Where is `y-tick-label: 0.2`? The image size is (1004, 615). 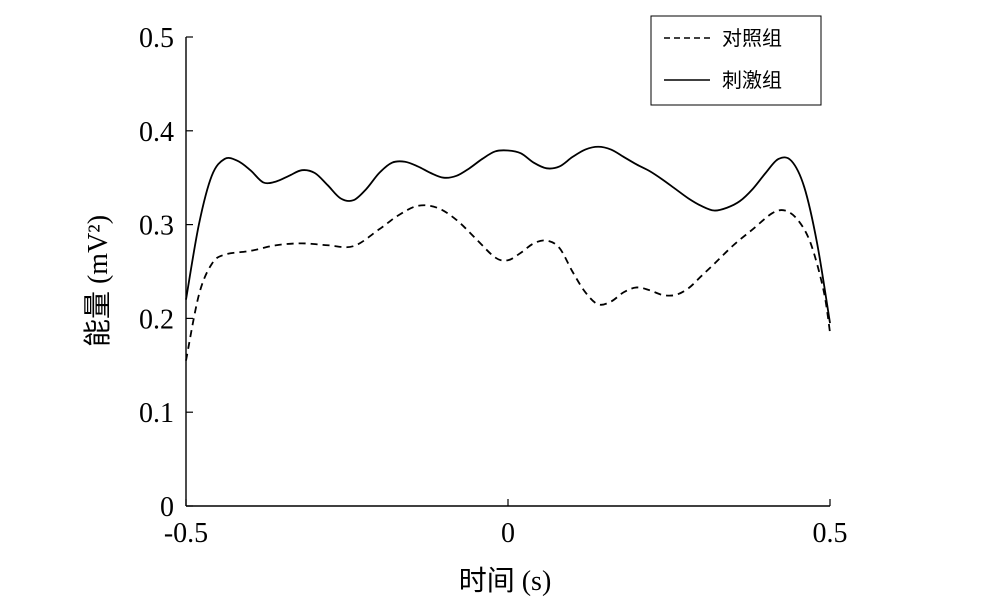
y-tick-label: 0.2 is located at coordinates (156, 319).